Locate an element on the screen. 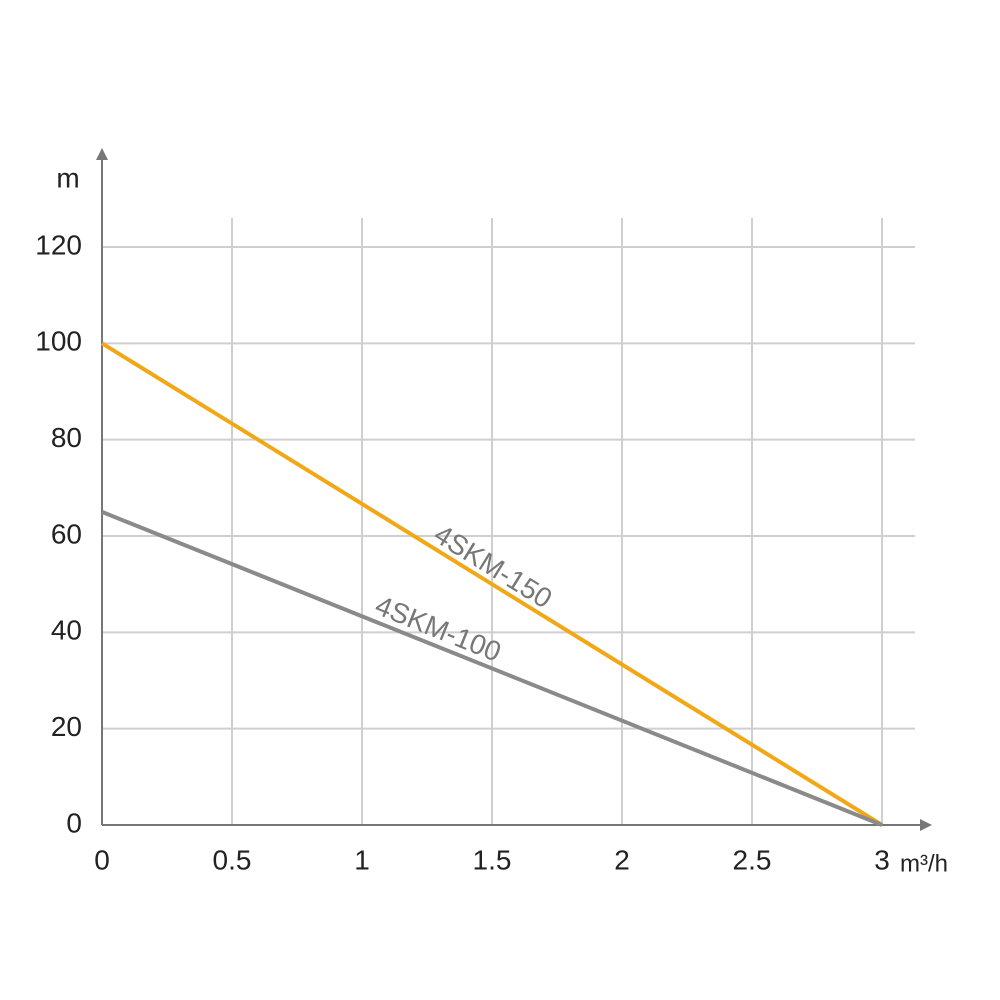 The image size is (1000, 1000). x-tick-label: 1.5 is located at coordinates (492, 859).